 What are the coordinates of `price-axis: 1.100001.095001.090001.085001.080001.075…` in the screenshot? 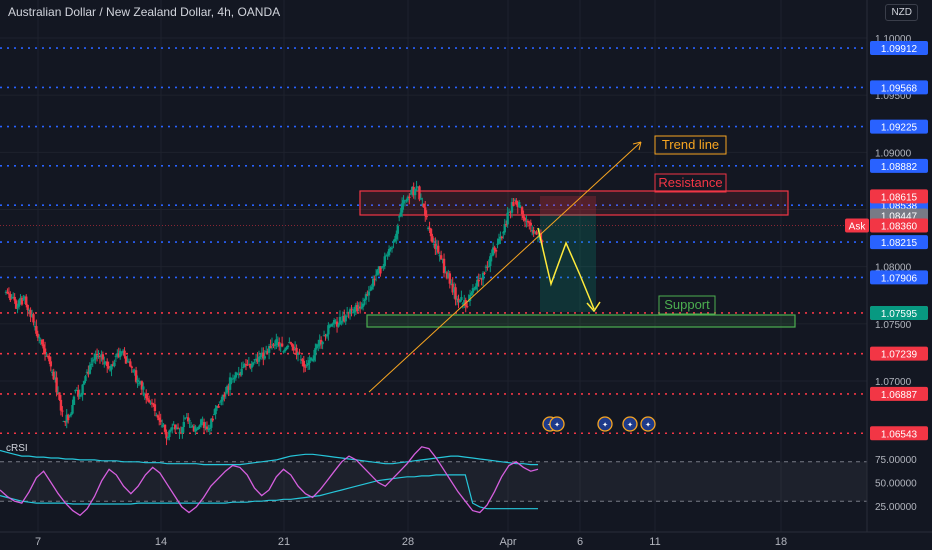 It's located at (888, 275).